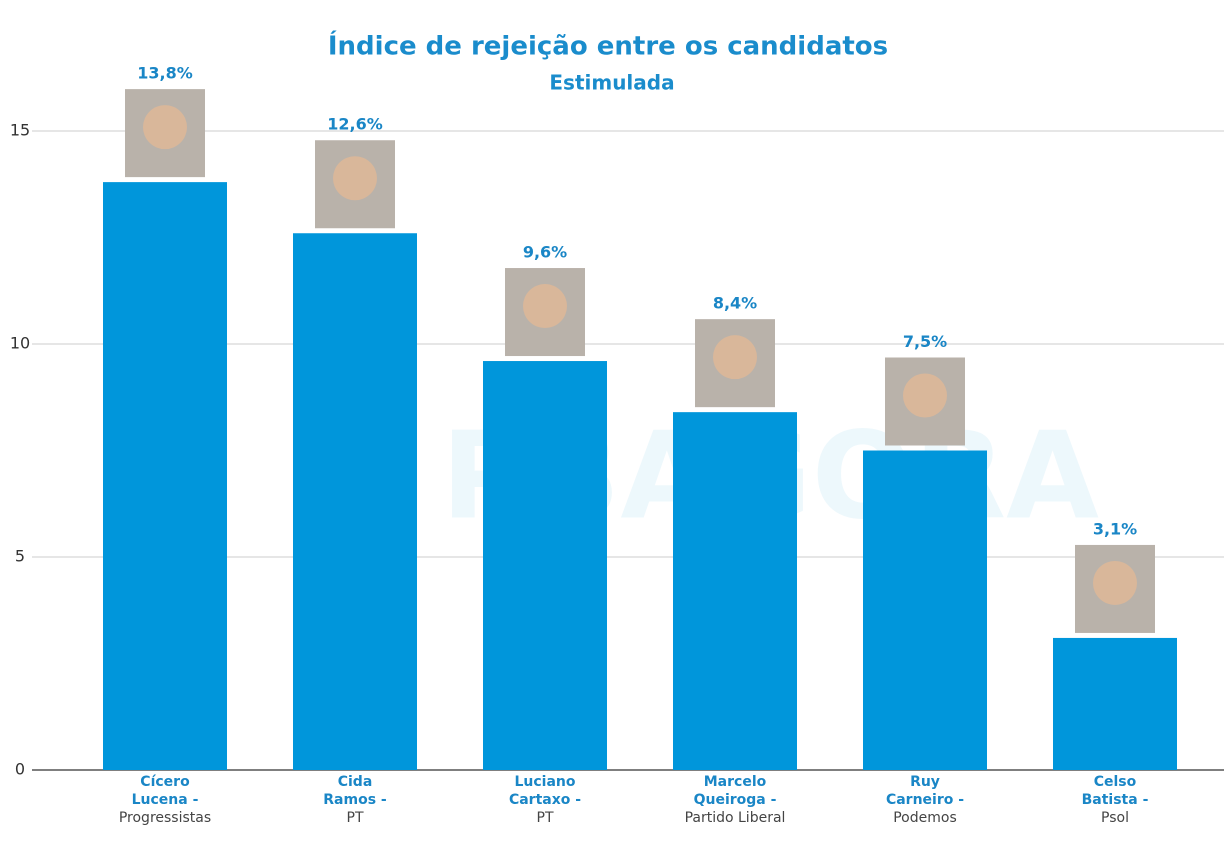  I want to click on x-tick-label: Celso Batista - Psol, so click(1115, 800).